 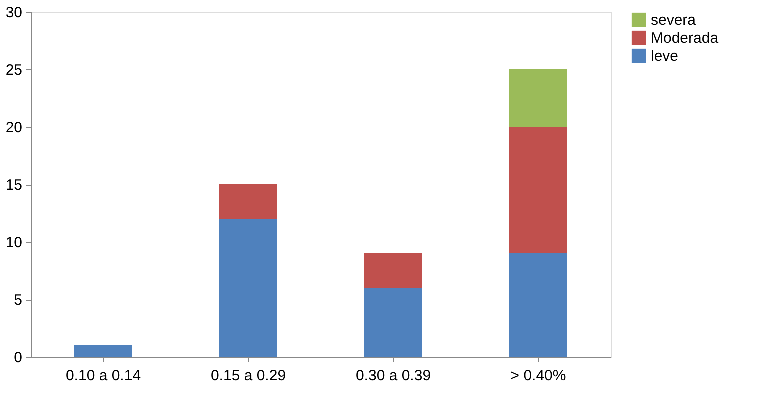 What do you see at coordinates (18, 300) in the screenshot?
I see `y-tick-label: 5` at bounding box center [18, 300].